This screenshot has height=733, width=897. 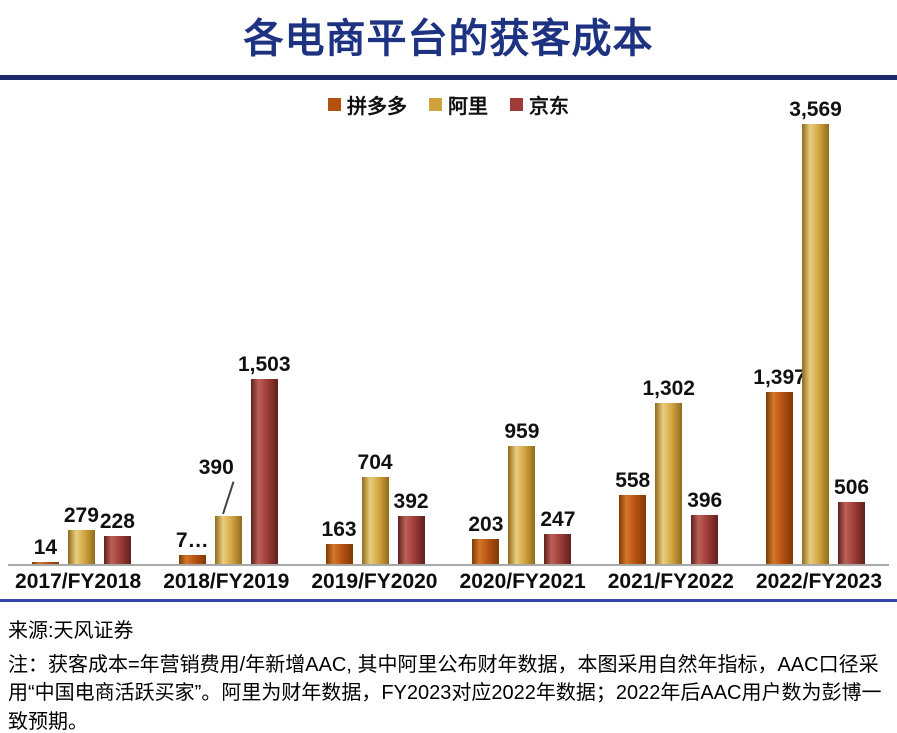 What do you see at coordinates (522, 431) in the screenshot?
I see `bar-value-label: 959` at bounding box center [522, 431].